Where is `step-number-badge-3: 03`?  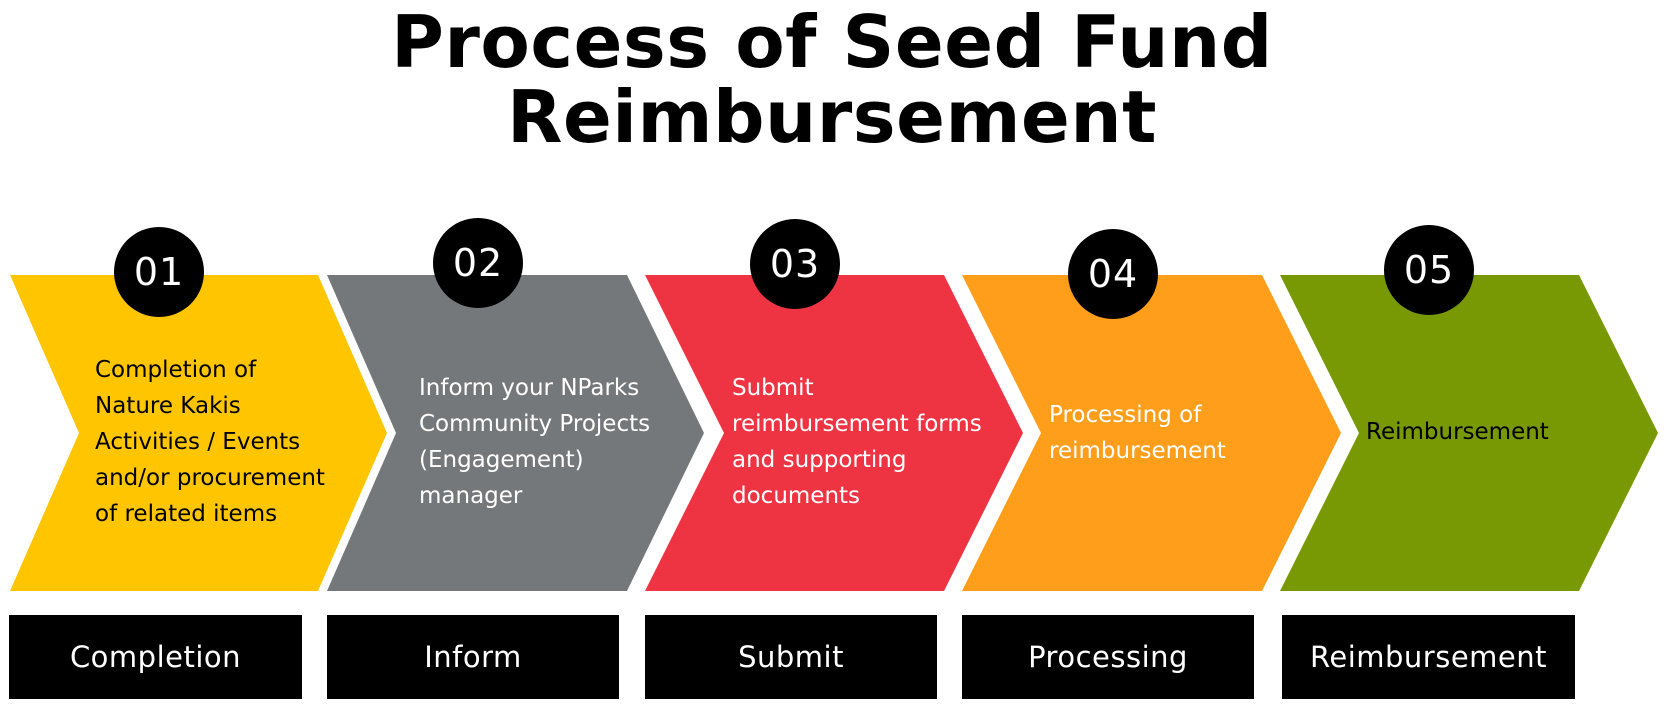 step-number-badge-3: 03 is located at coordinates (795, 264).